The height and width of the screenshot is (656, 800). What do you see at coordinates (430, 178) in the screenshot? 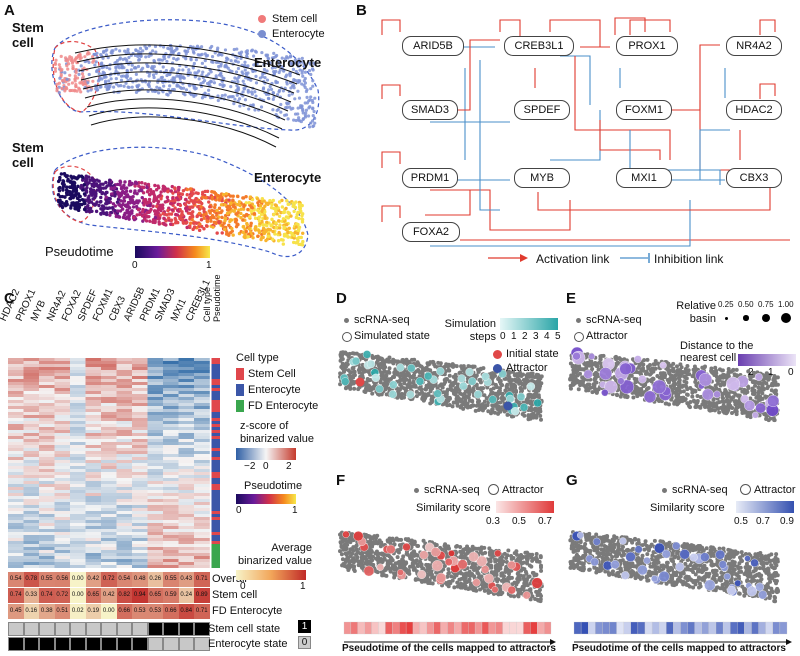
I see `gene-node-prdm1: PRDM1` at bounding box center [430, 178].